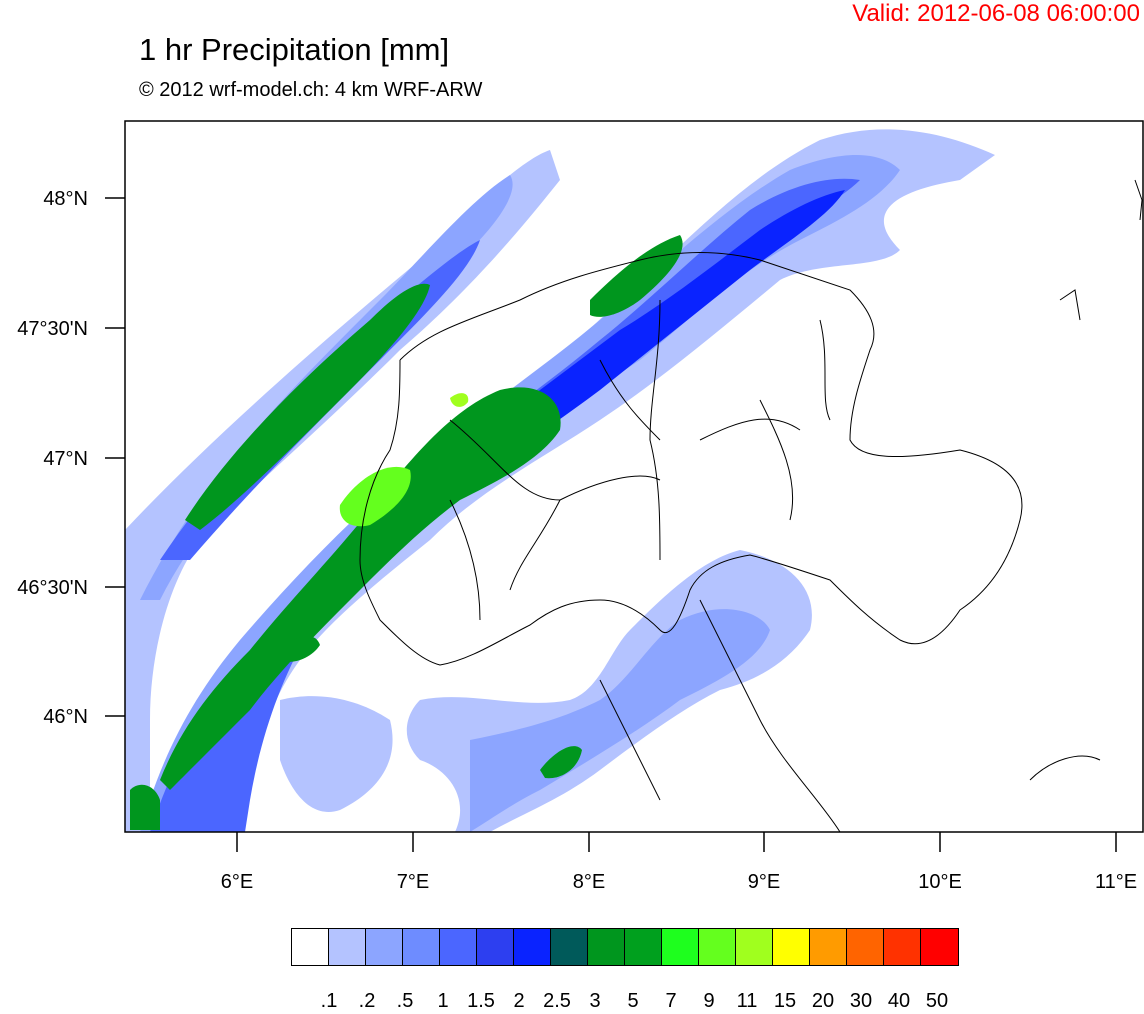  I want to click on colorbar-label: 20, so click(823, 1001).